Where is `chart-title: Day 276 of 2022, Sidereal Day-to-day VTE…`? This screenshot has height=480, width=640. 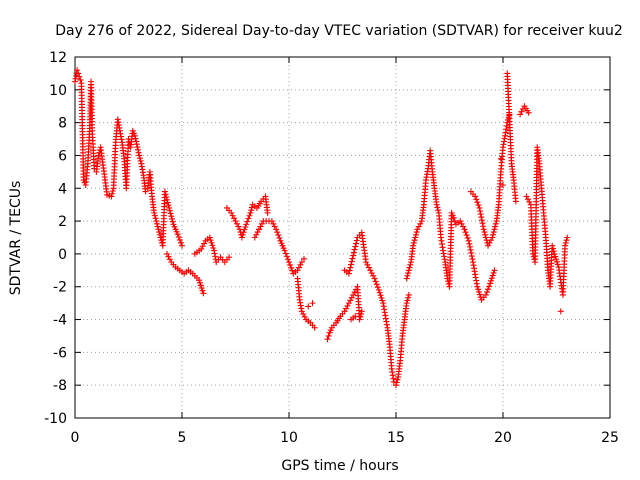
chart-title: Day 276 of 2022, Sidereal Day-to-day VTE… is located at coordinates (339, 31).